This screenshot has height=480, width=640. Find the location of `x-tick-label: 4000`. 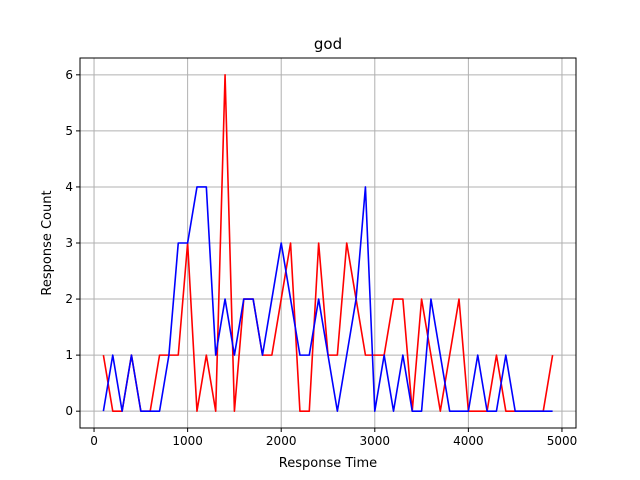

x-tick-label: 4000 is located at coordinates (468, 441).